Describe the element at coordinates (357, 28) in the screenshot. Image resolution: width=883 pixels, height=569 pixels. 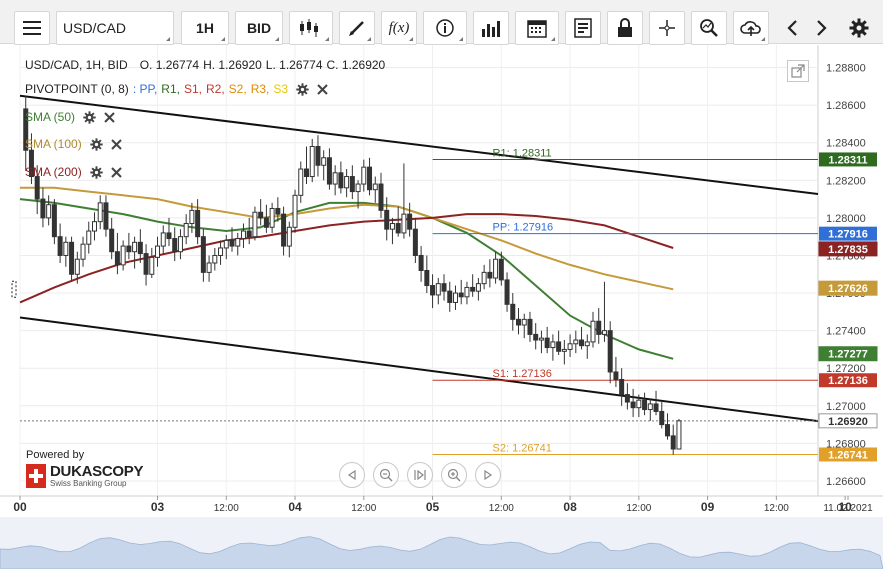
I see `draw-button` at that location.